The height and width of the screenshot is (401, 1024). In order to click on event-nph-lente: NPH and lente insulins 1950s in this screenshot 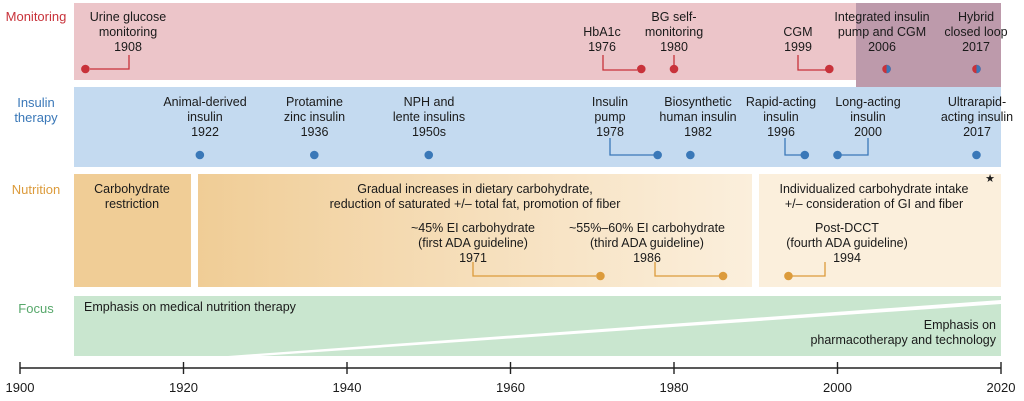, I will do `click(429, 117)`.